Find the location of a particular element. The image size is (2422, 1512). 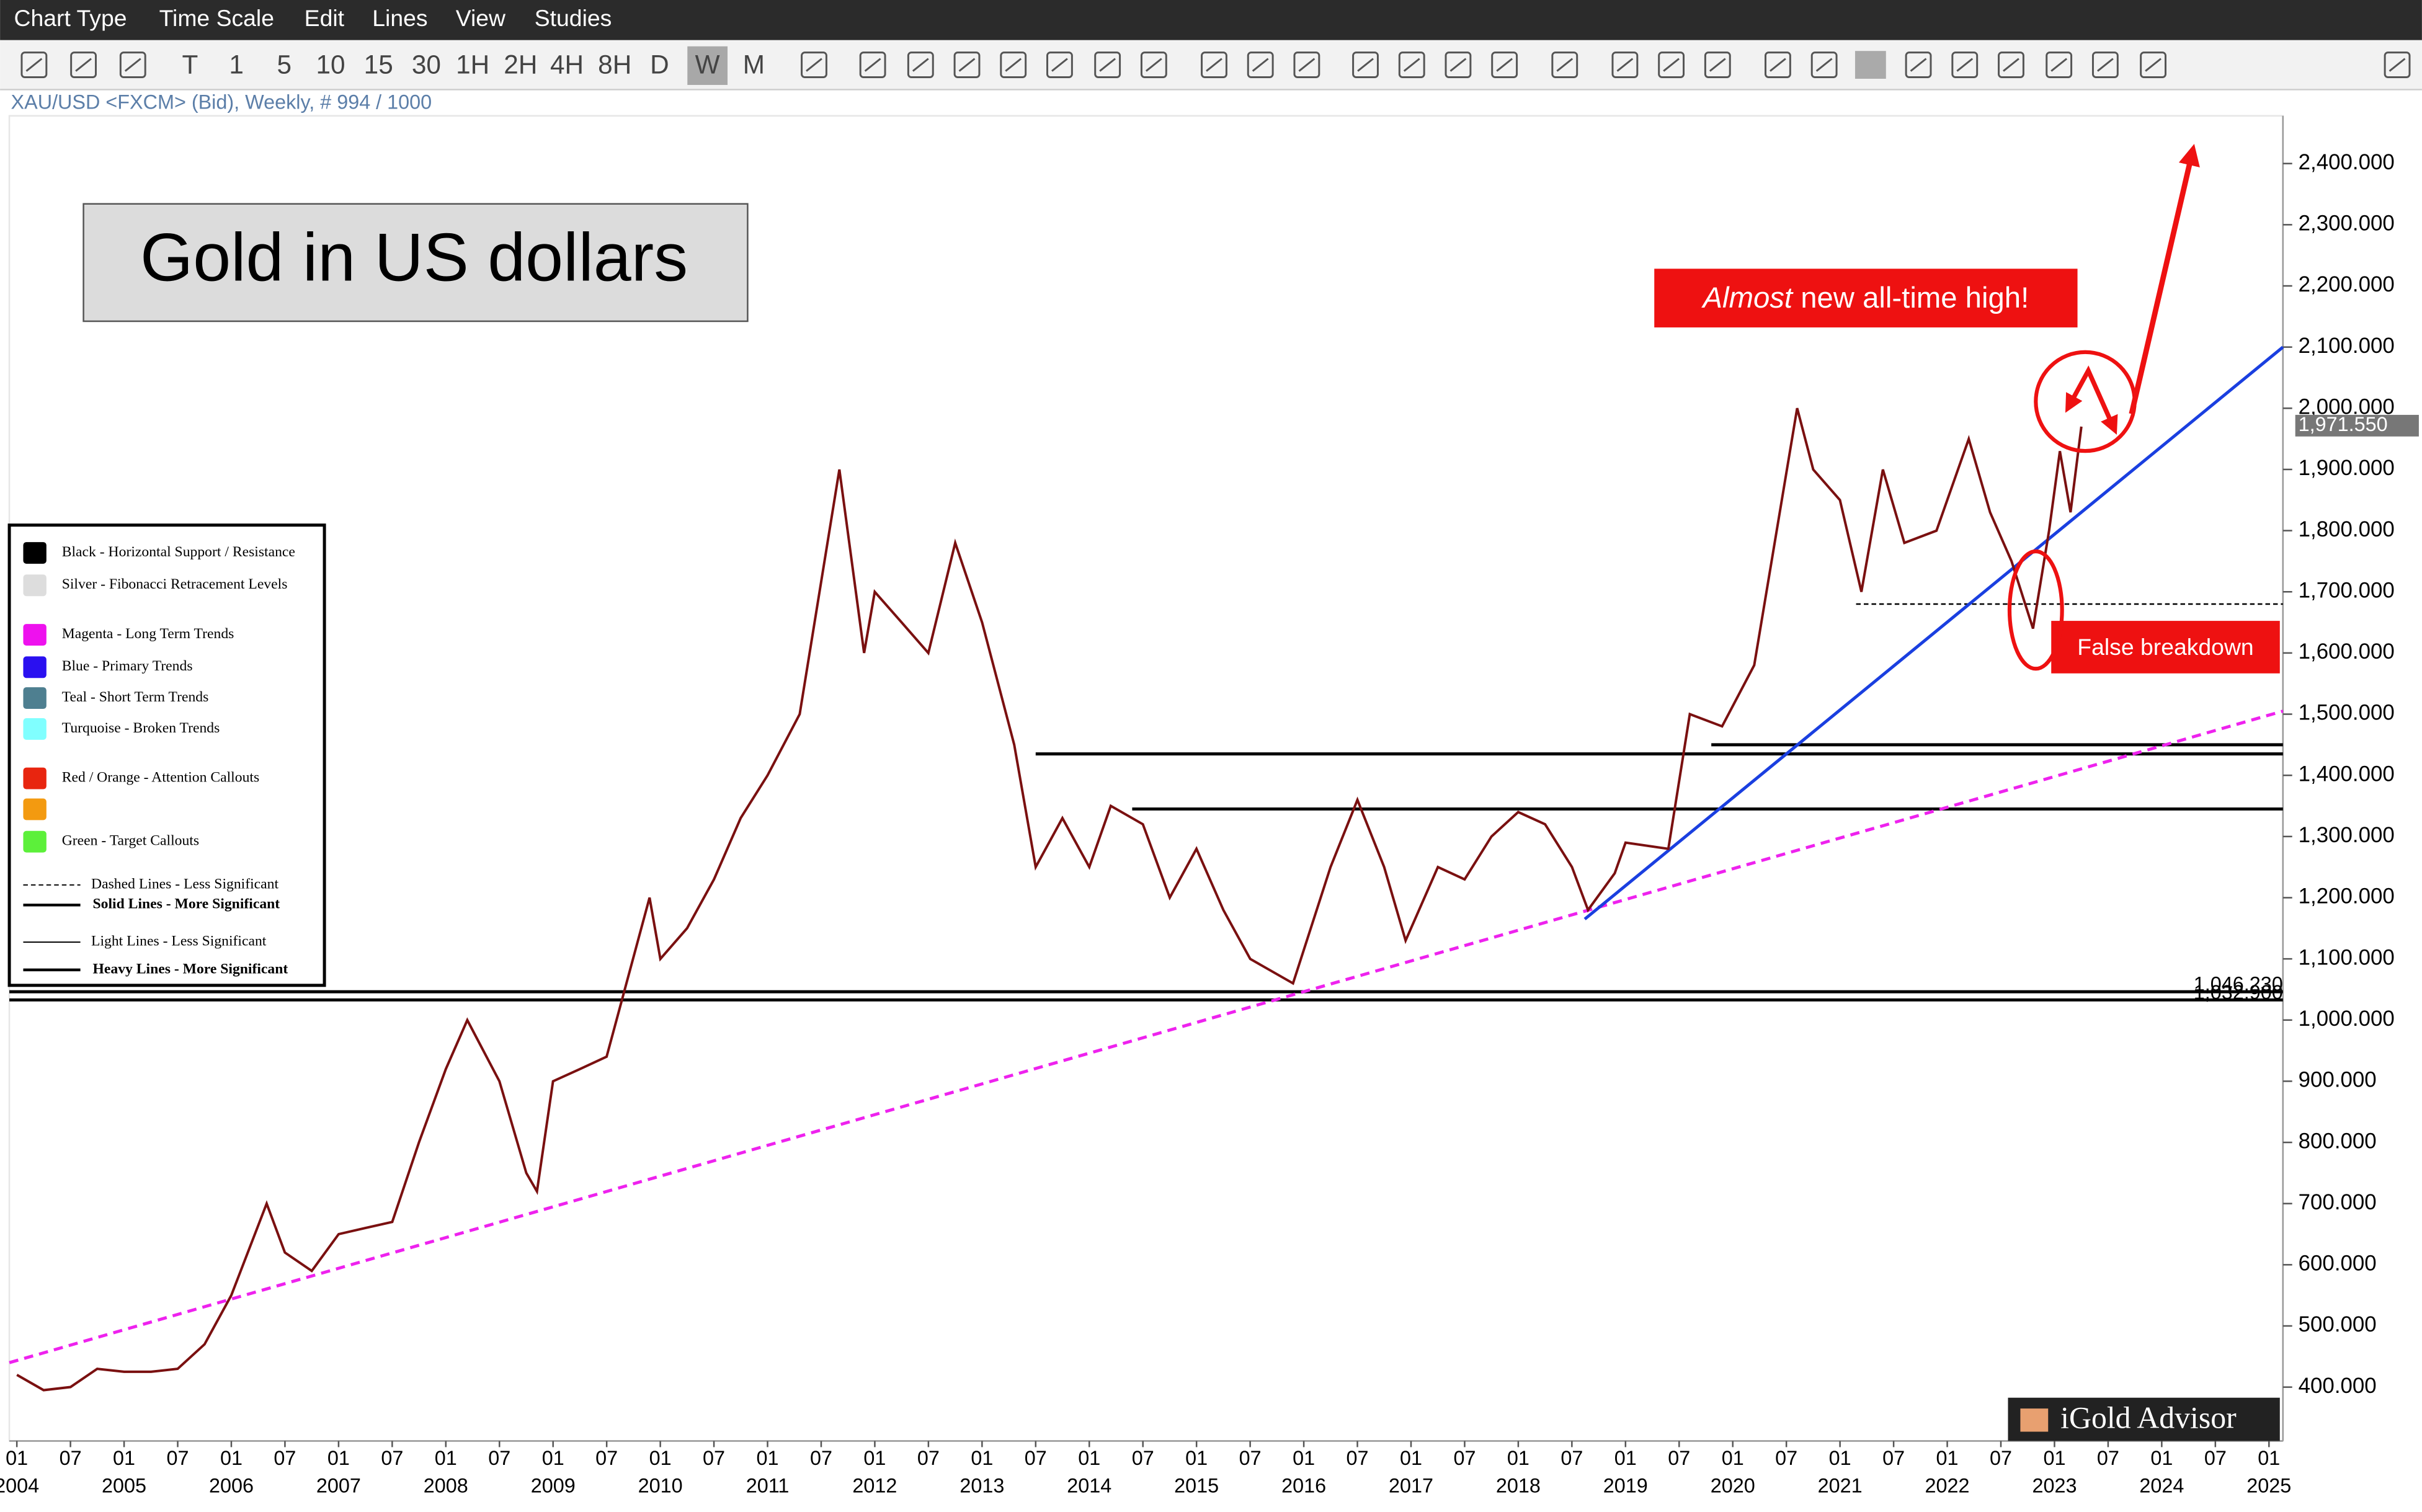

logo-box is located at coordinates (2144, 1419).